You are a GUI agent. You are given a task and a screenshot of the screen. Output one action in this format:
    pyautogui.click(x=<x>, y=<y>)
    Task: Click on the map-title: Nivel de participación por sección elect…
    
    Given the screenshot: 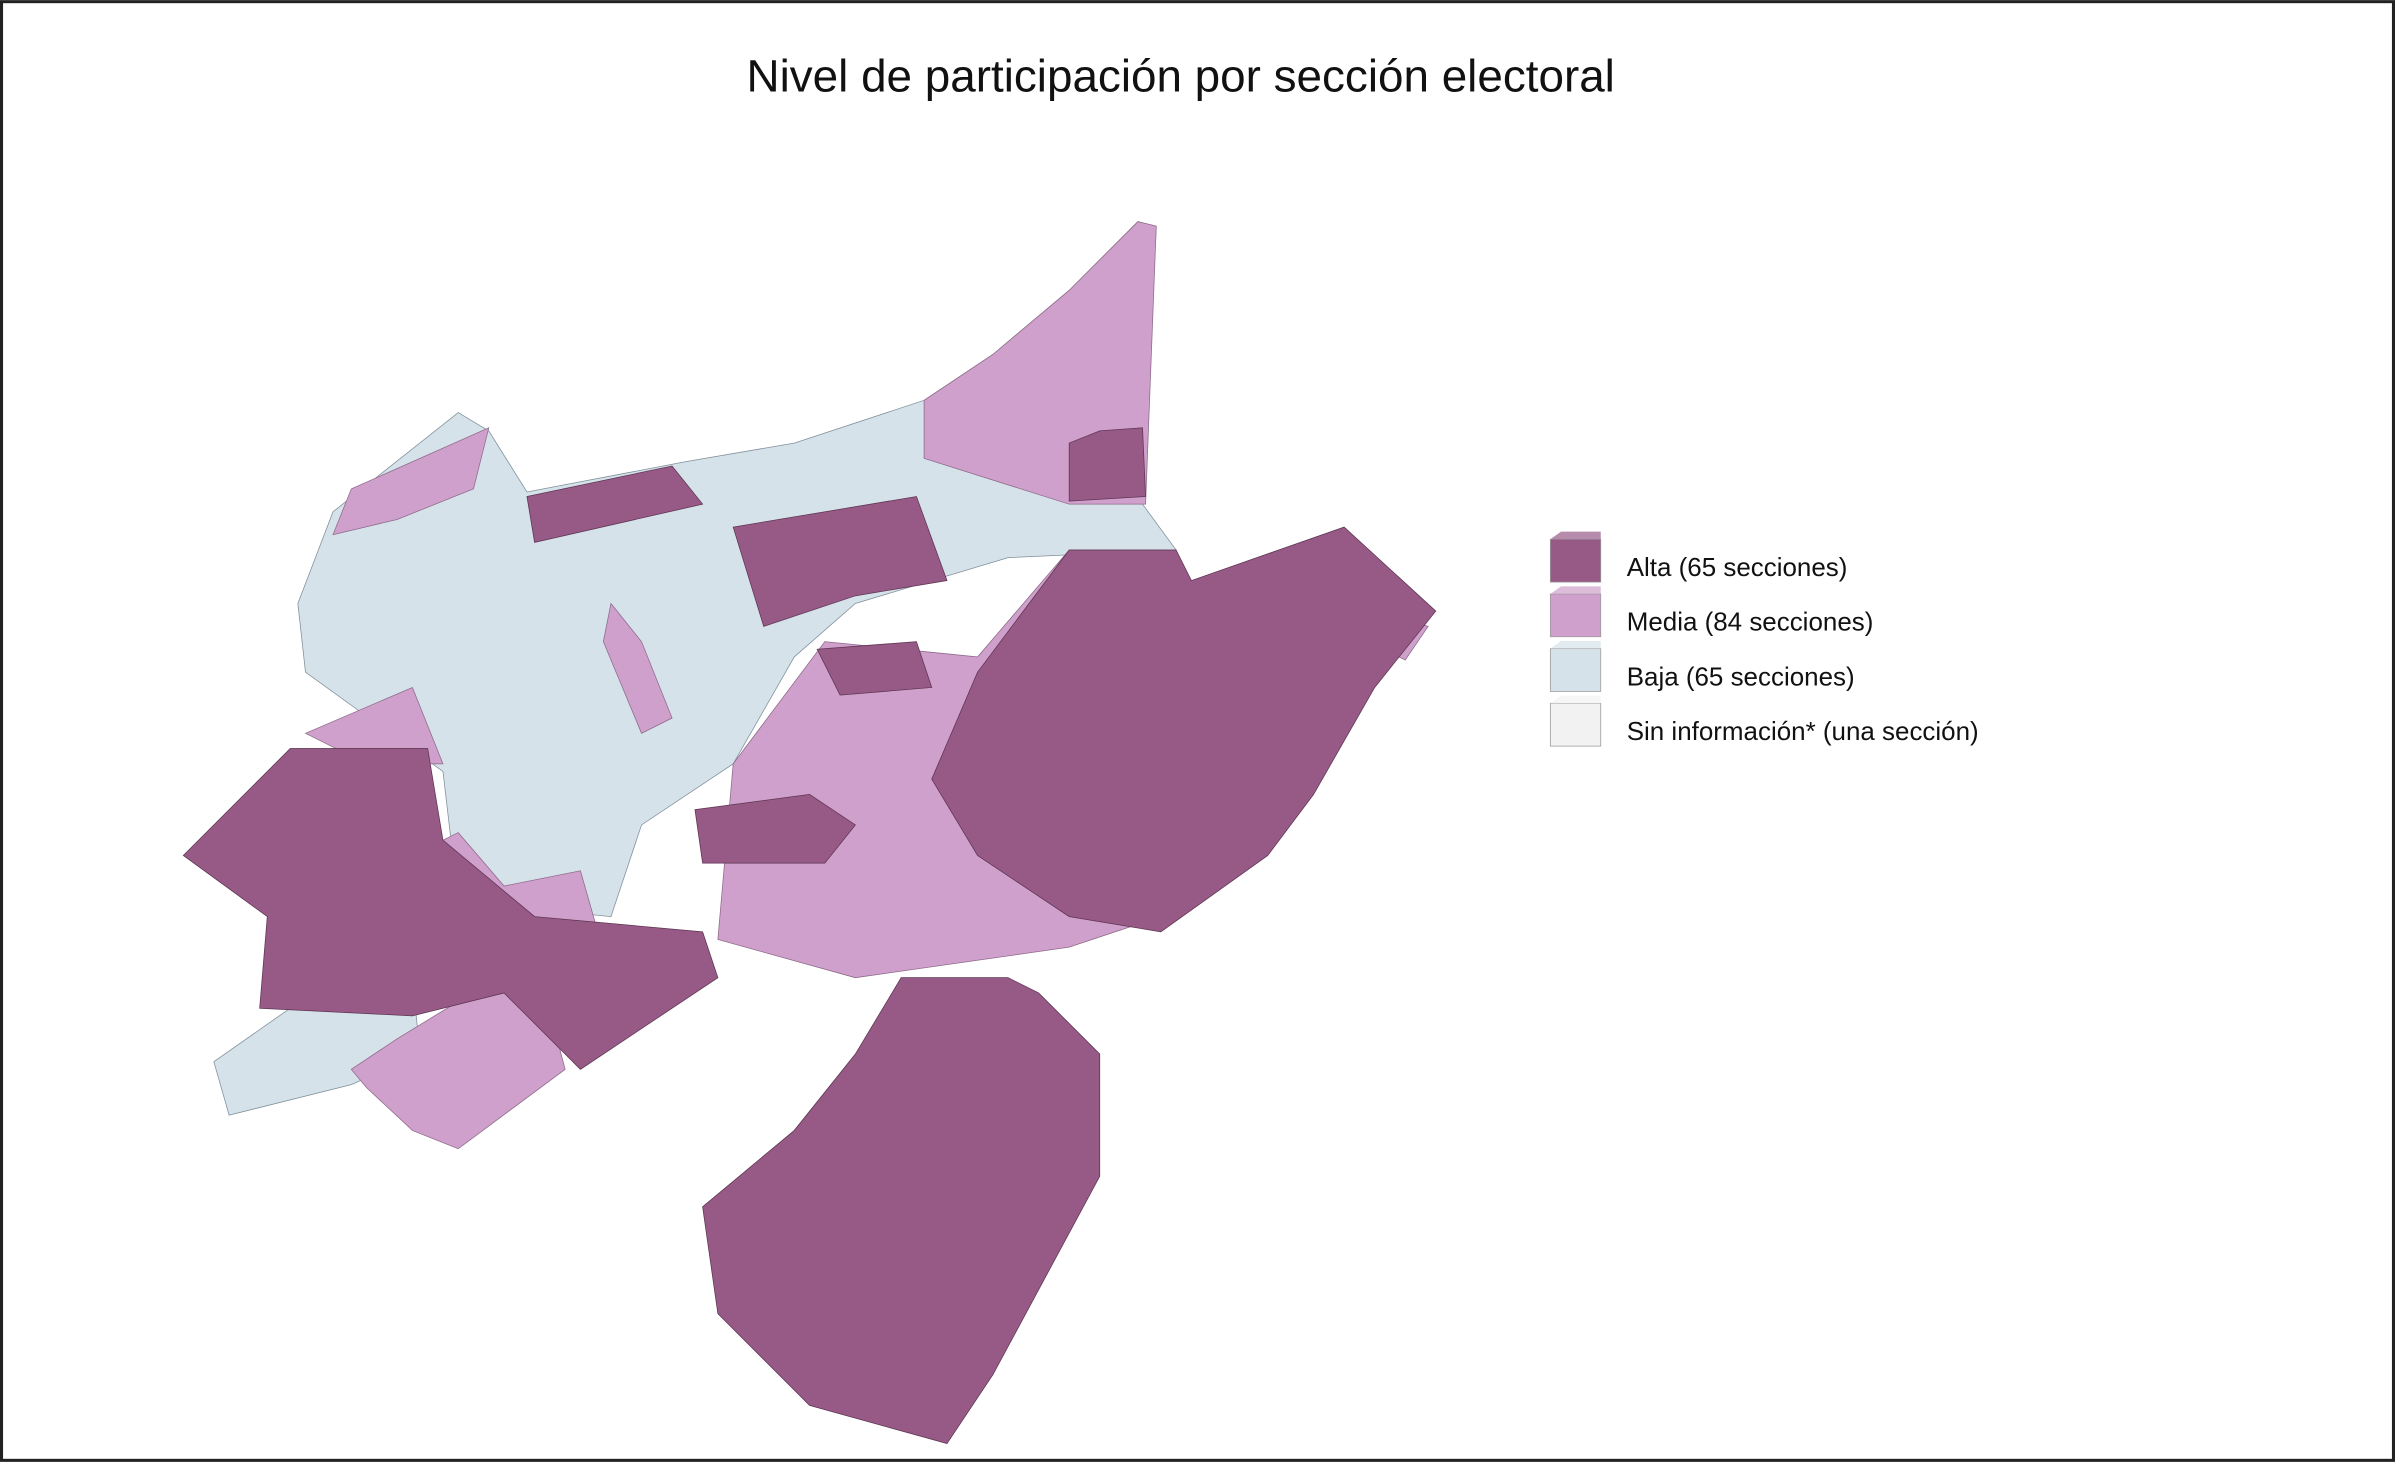 What is the action you would take?
    pyautogui.click(x=1181, y=76)
    